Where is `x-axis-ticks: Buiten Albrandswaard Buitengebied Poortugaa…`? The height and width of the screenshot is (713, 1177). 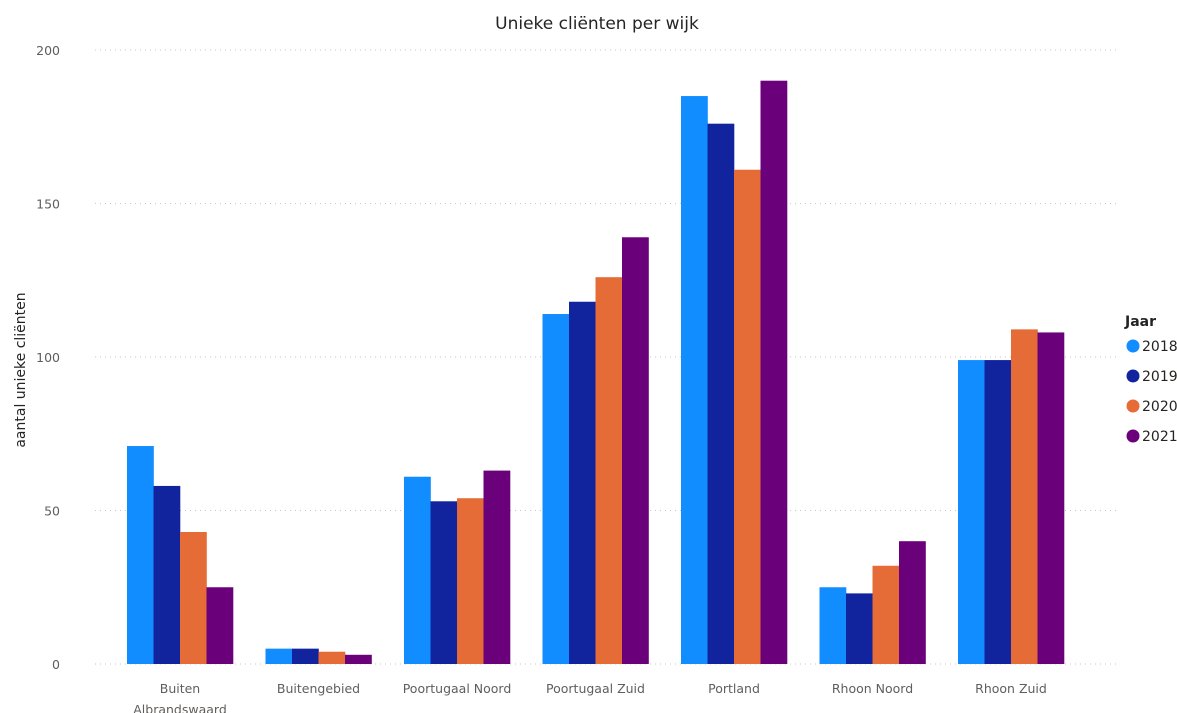 x-axis-ticks: Buiten Albrandswaard Buitengebied Poortugaa… is located at coordinates (590, 697).